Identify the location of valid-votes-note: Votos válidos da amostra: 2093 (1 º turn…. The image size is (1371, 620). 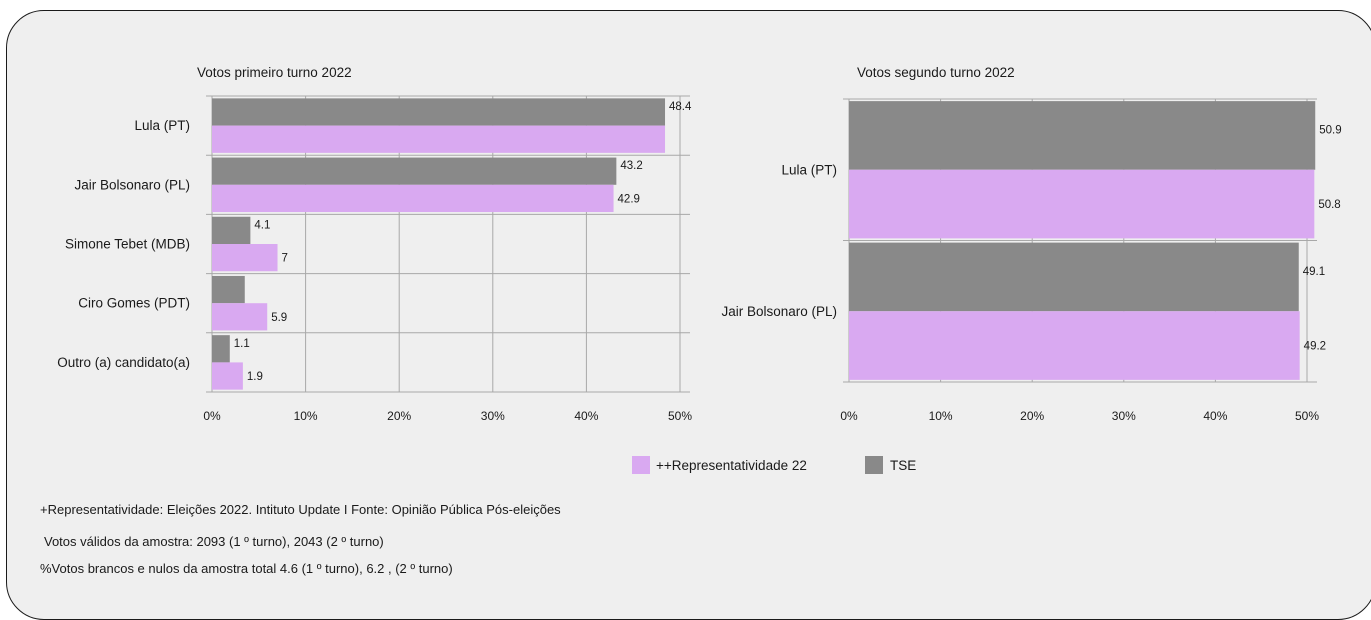
(214, 541).